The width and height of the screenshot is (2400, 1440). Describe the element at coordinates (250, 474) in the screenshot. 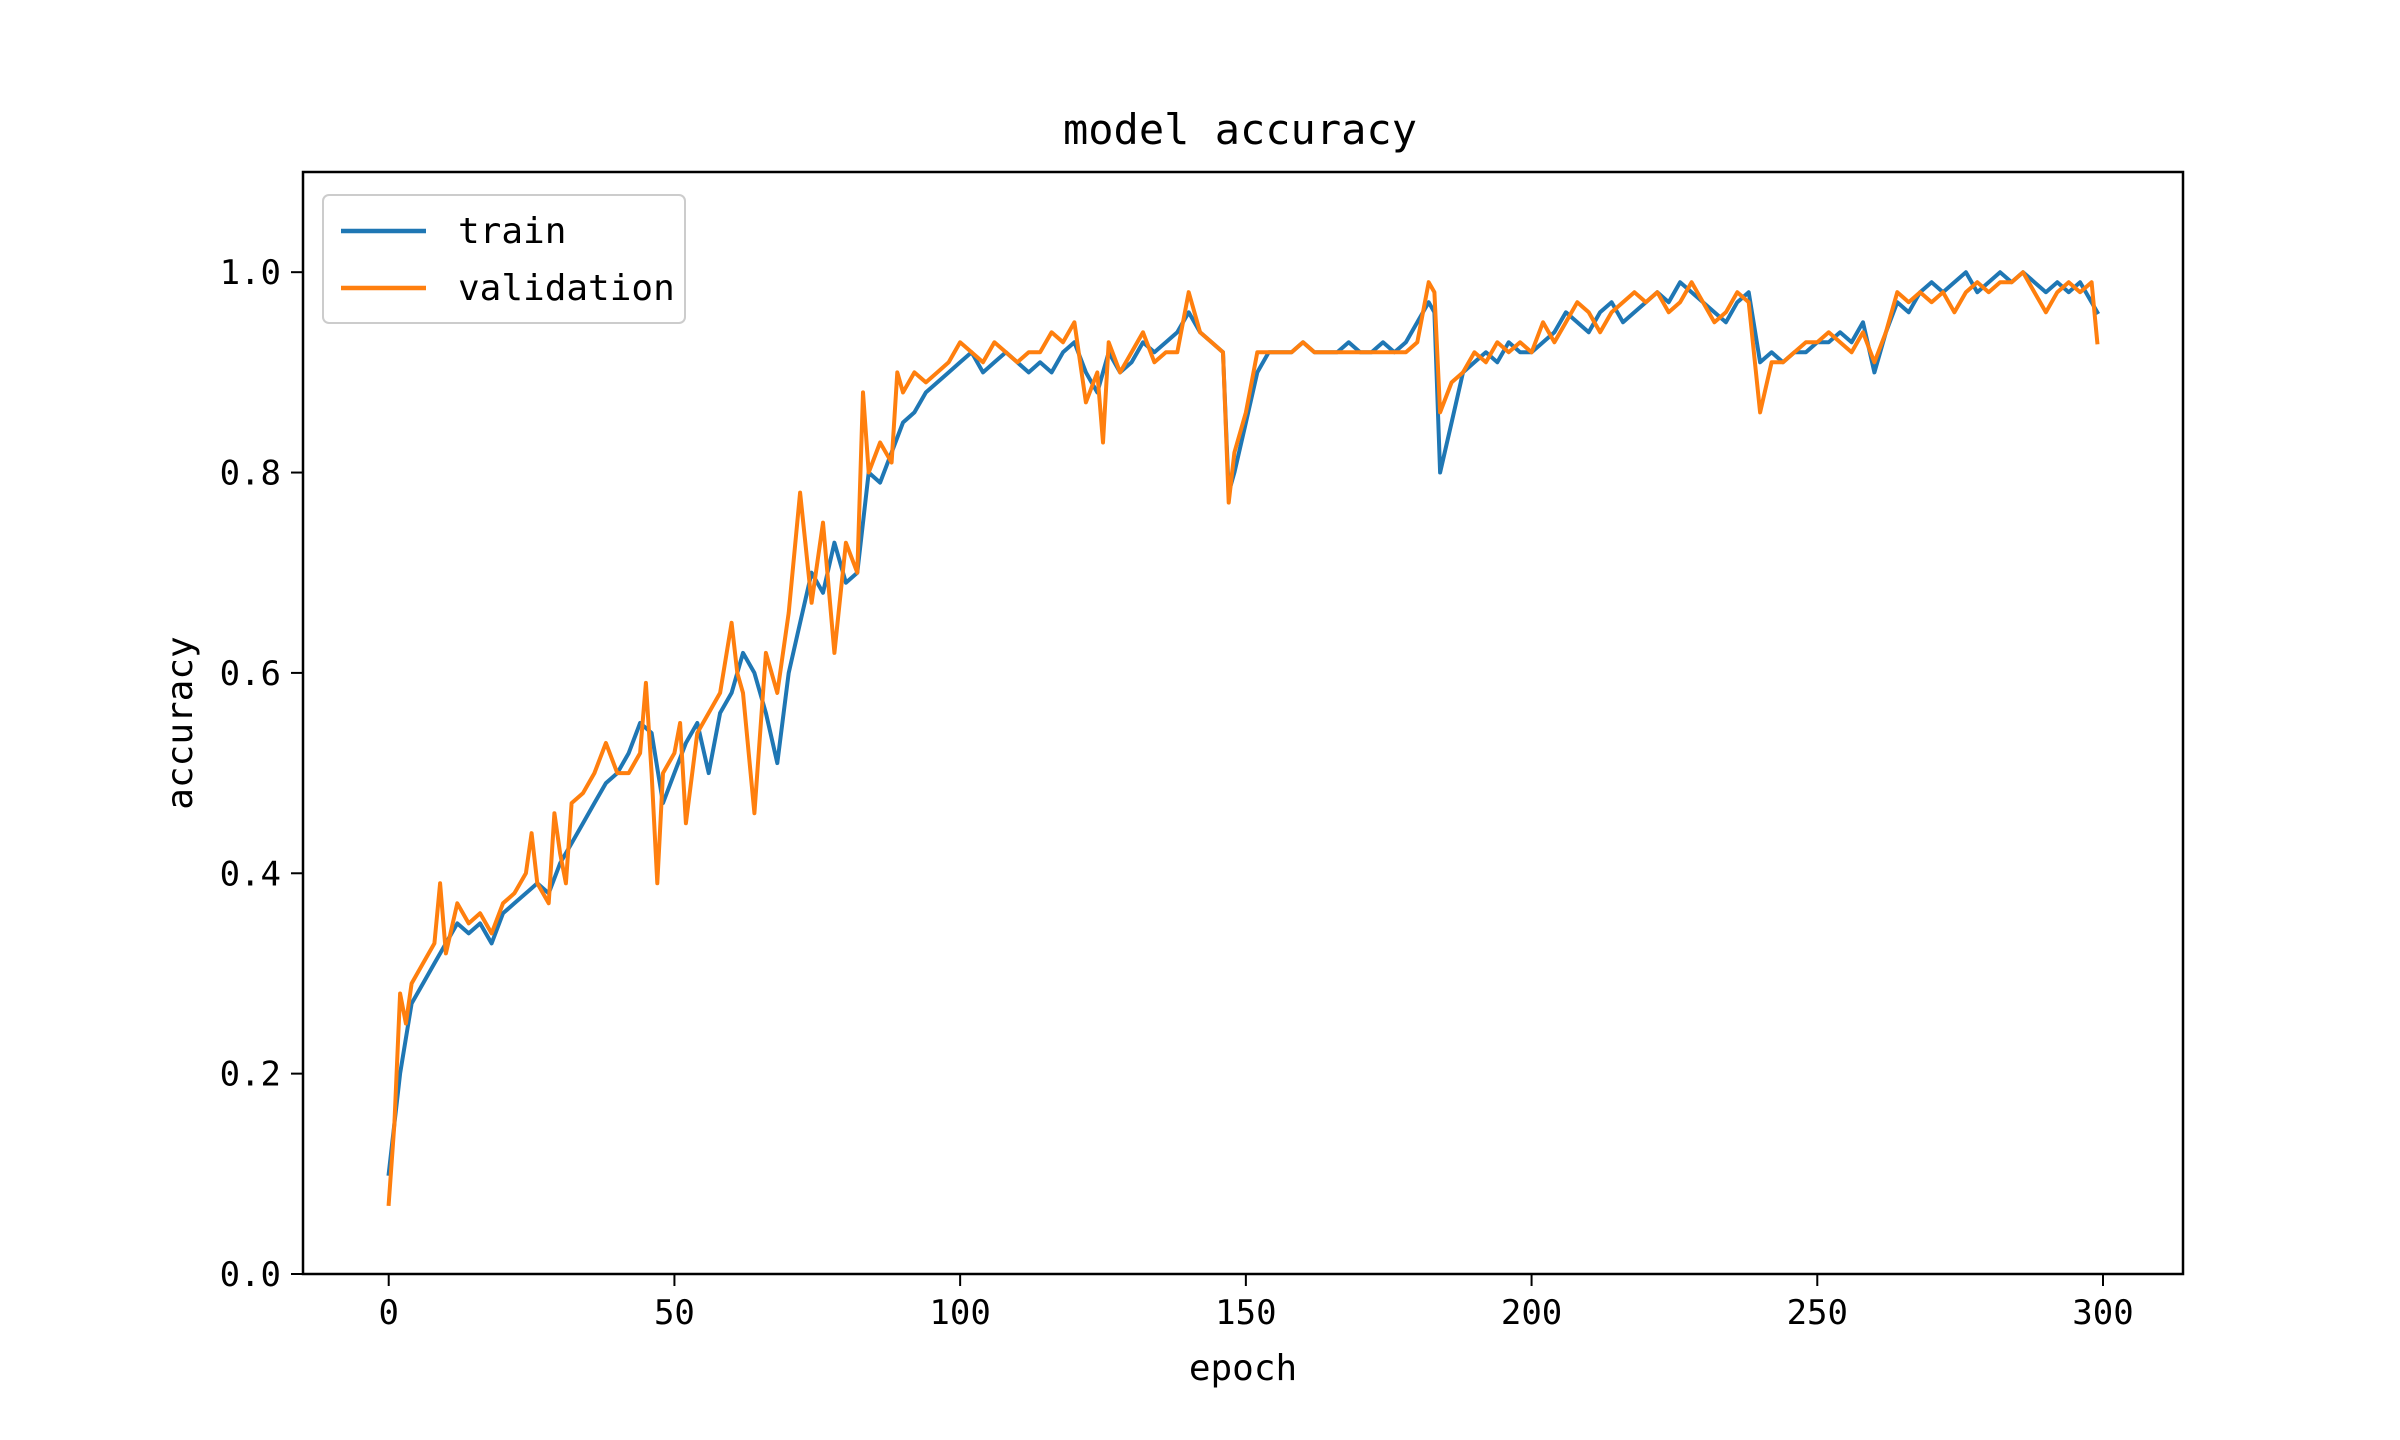

I see `y-tick-label: 0.8` at that location.